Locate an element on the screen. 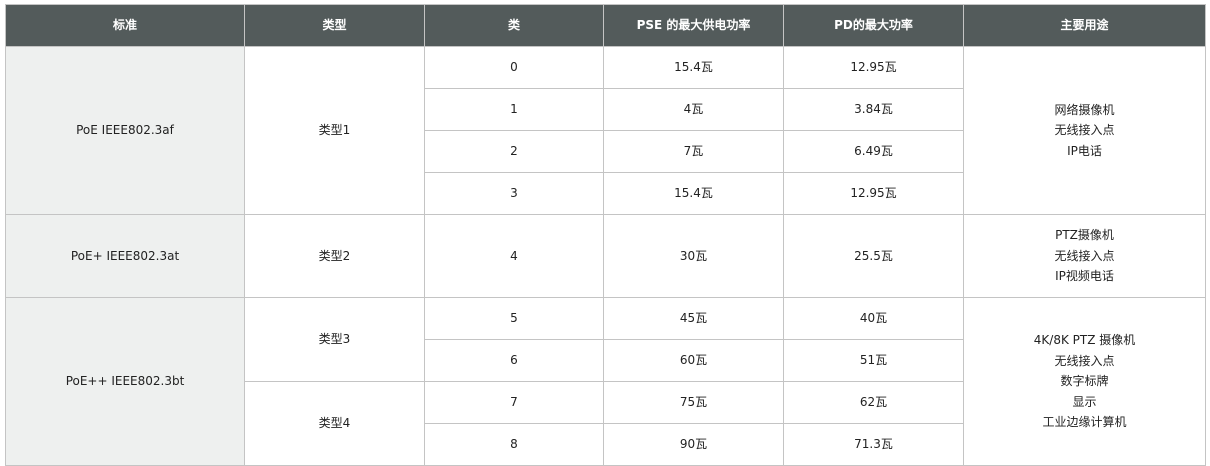  uses-cell: 4K/8K PTZ 摄像机 无线接入点数字标牌显示工业边缘计算机 is located at coordinates (1084, 381).